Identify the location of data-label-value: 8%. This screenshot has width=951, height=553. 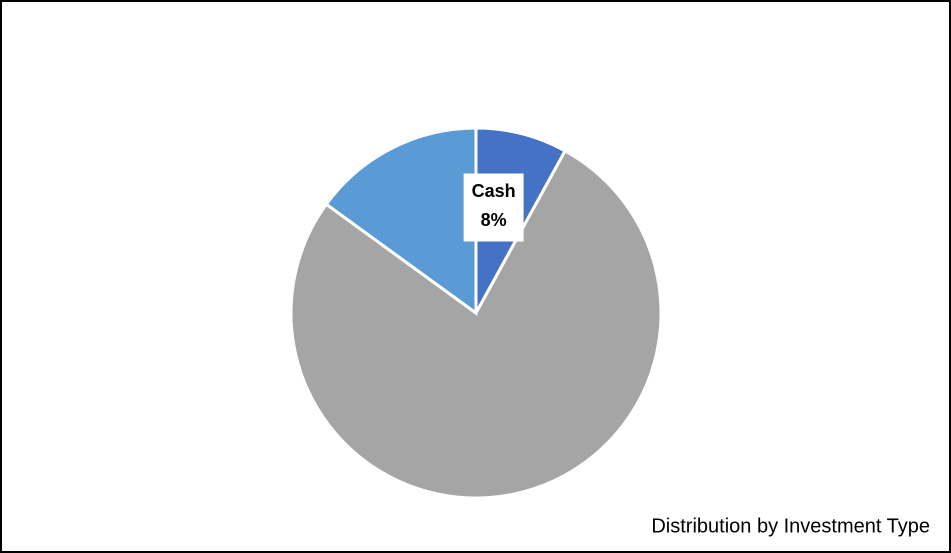
(494, 220).